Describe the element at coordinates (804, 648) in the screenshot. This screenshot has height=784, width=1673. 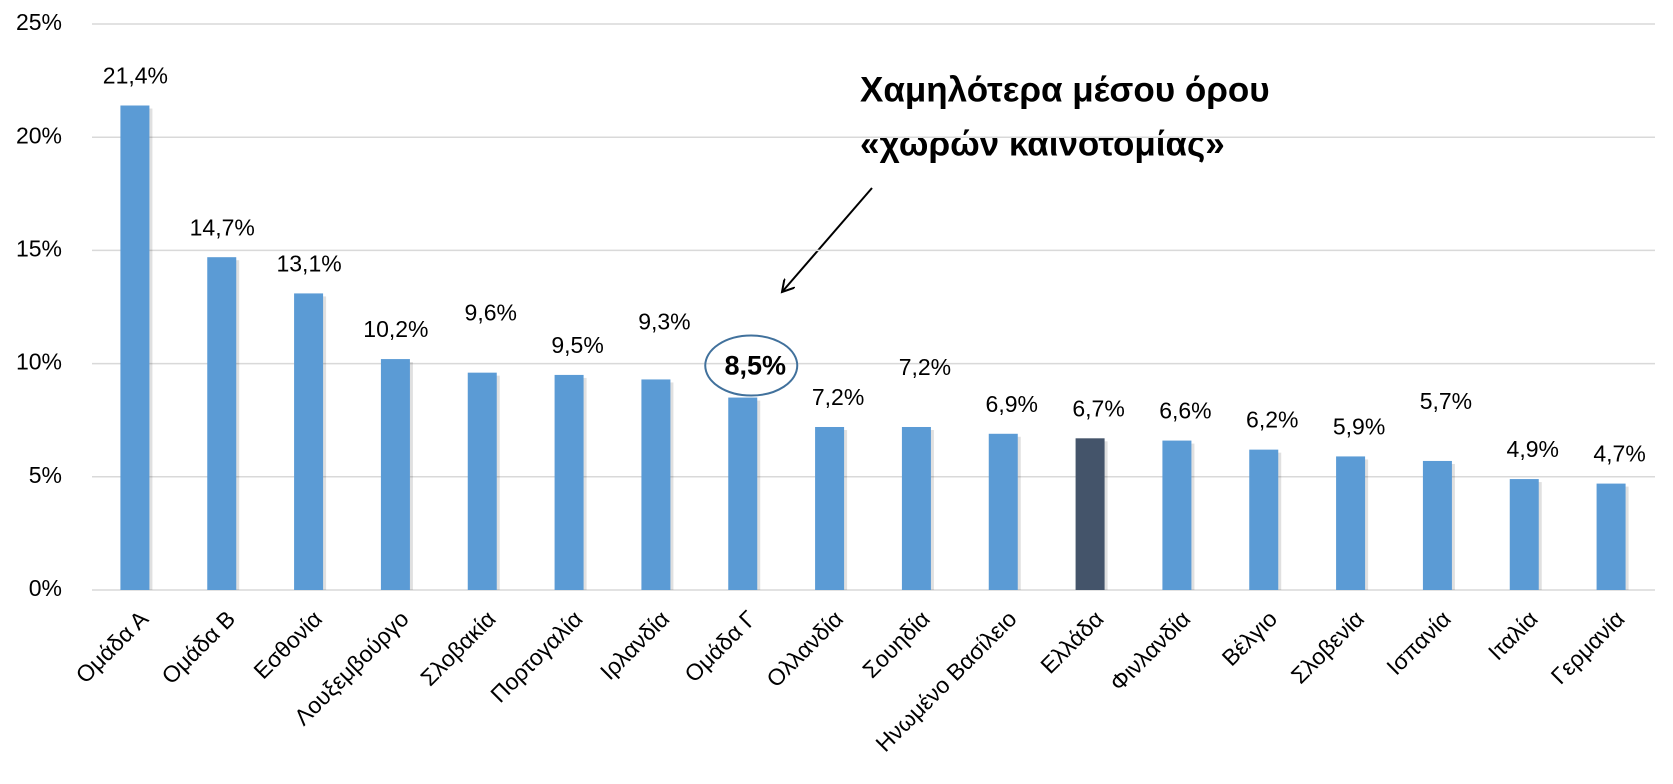
I see `x-tick-label: Ολλανδία` at that location.